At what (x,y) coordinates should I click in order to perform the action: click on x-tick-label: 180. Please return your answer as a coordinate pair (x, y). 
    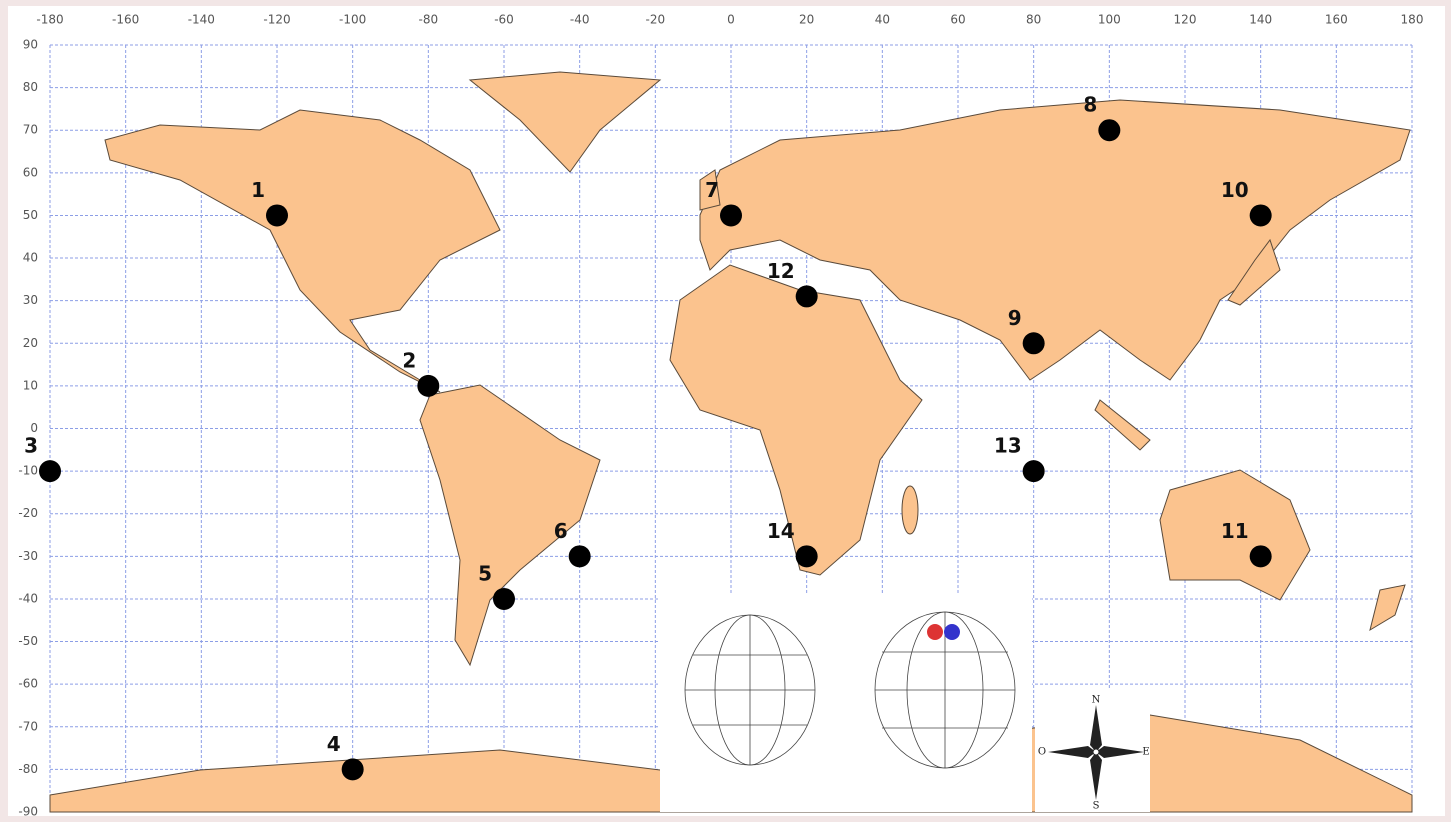
    Looking at the image, I should click on (1412, 20).